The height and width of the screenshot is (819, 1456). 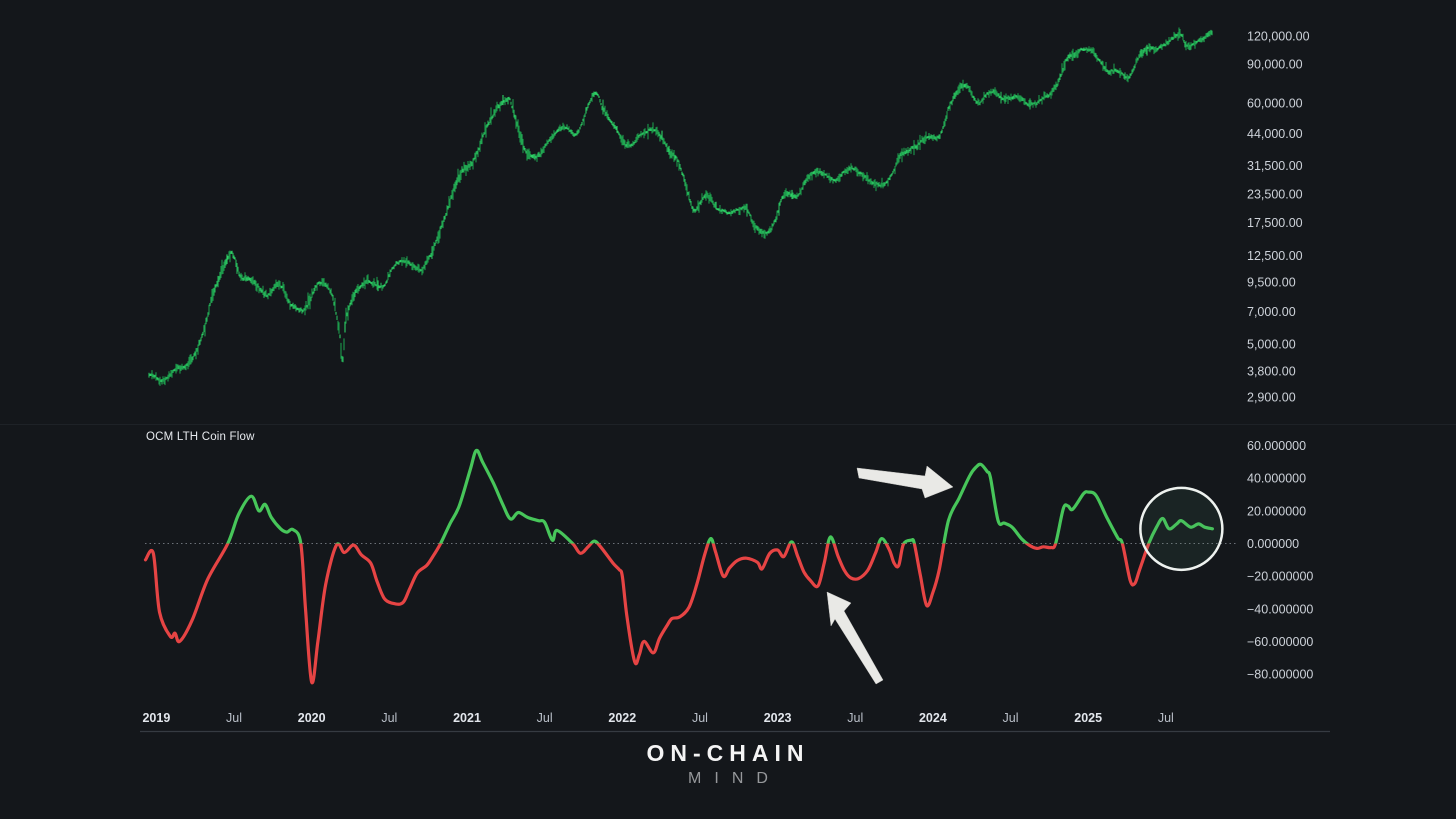 What do you see at coordinates (1276, 479) in the screenshot?
I see `indicator-axis-tick: 40.000000` at bounding box center [1276, 479].